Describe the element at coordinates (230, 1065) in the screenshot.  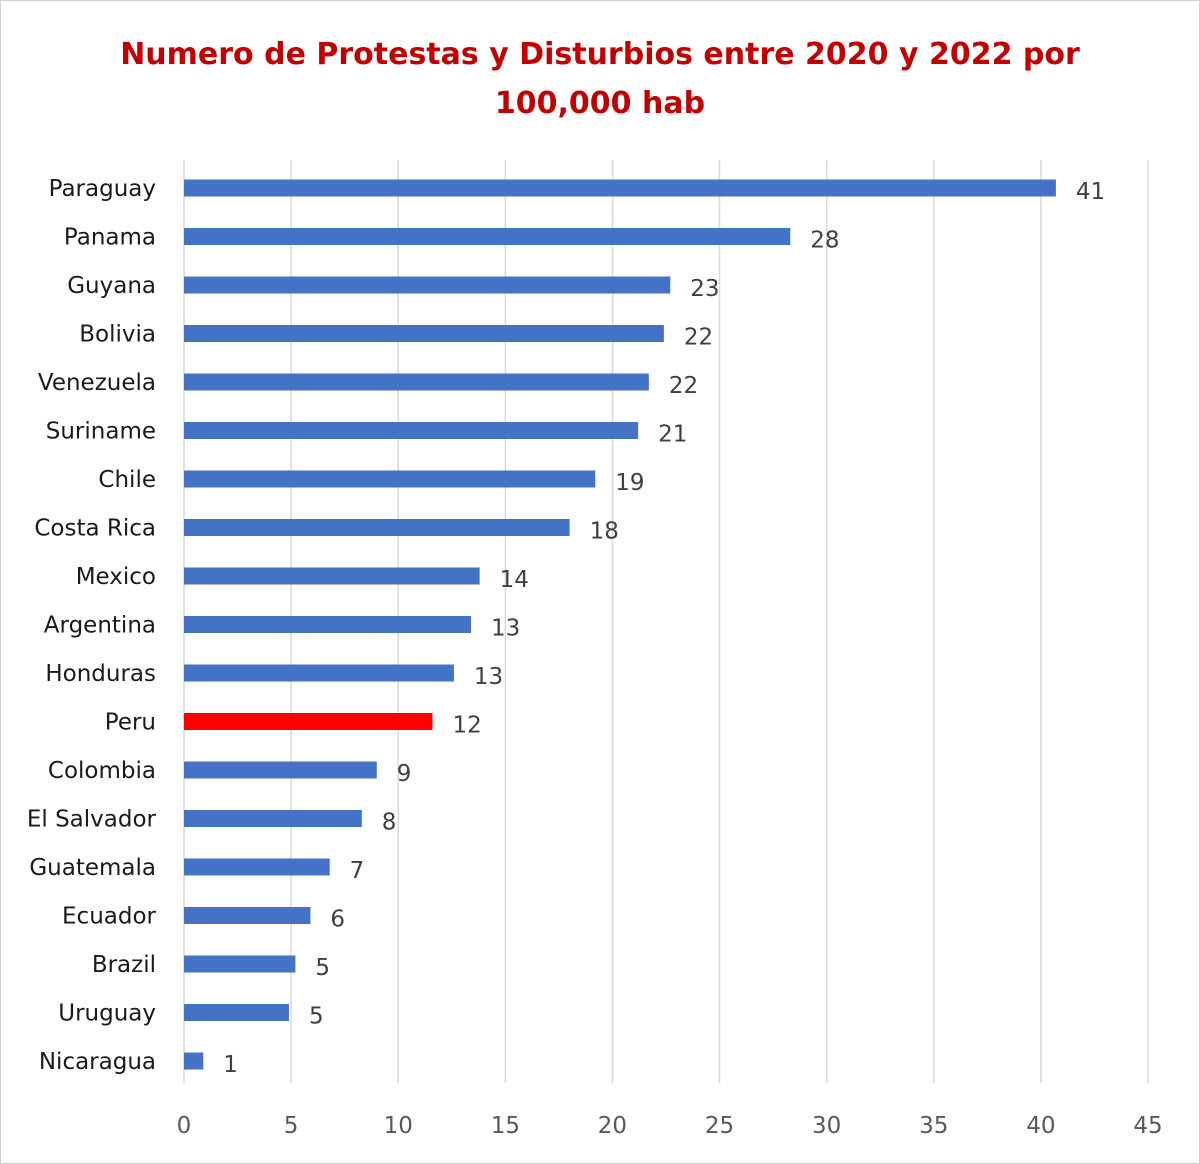
I see `data-label-nicaragua: 1` at that location.